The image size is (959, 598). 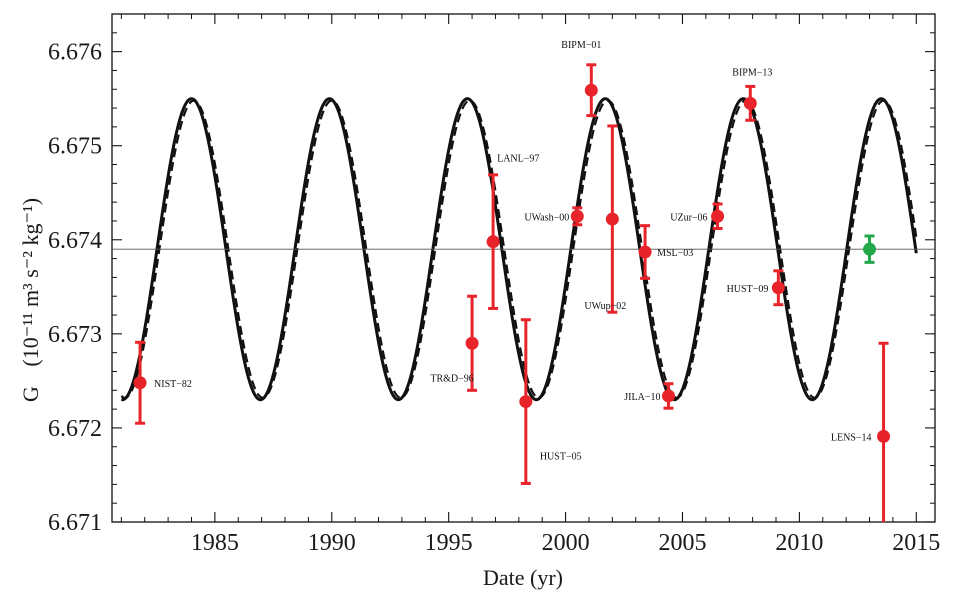 What do you see at coordinates (332, 543) in the screenshot?
I see `x-tick-label: 1990` at bounding box center [332, 543].